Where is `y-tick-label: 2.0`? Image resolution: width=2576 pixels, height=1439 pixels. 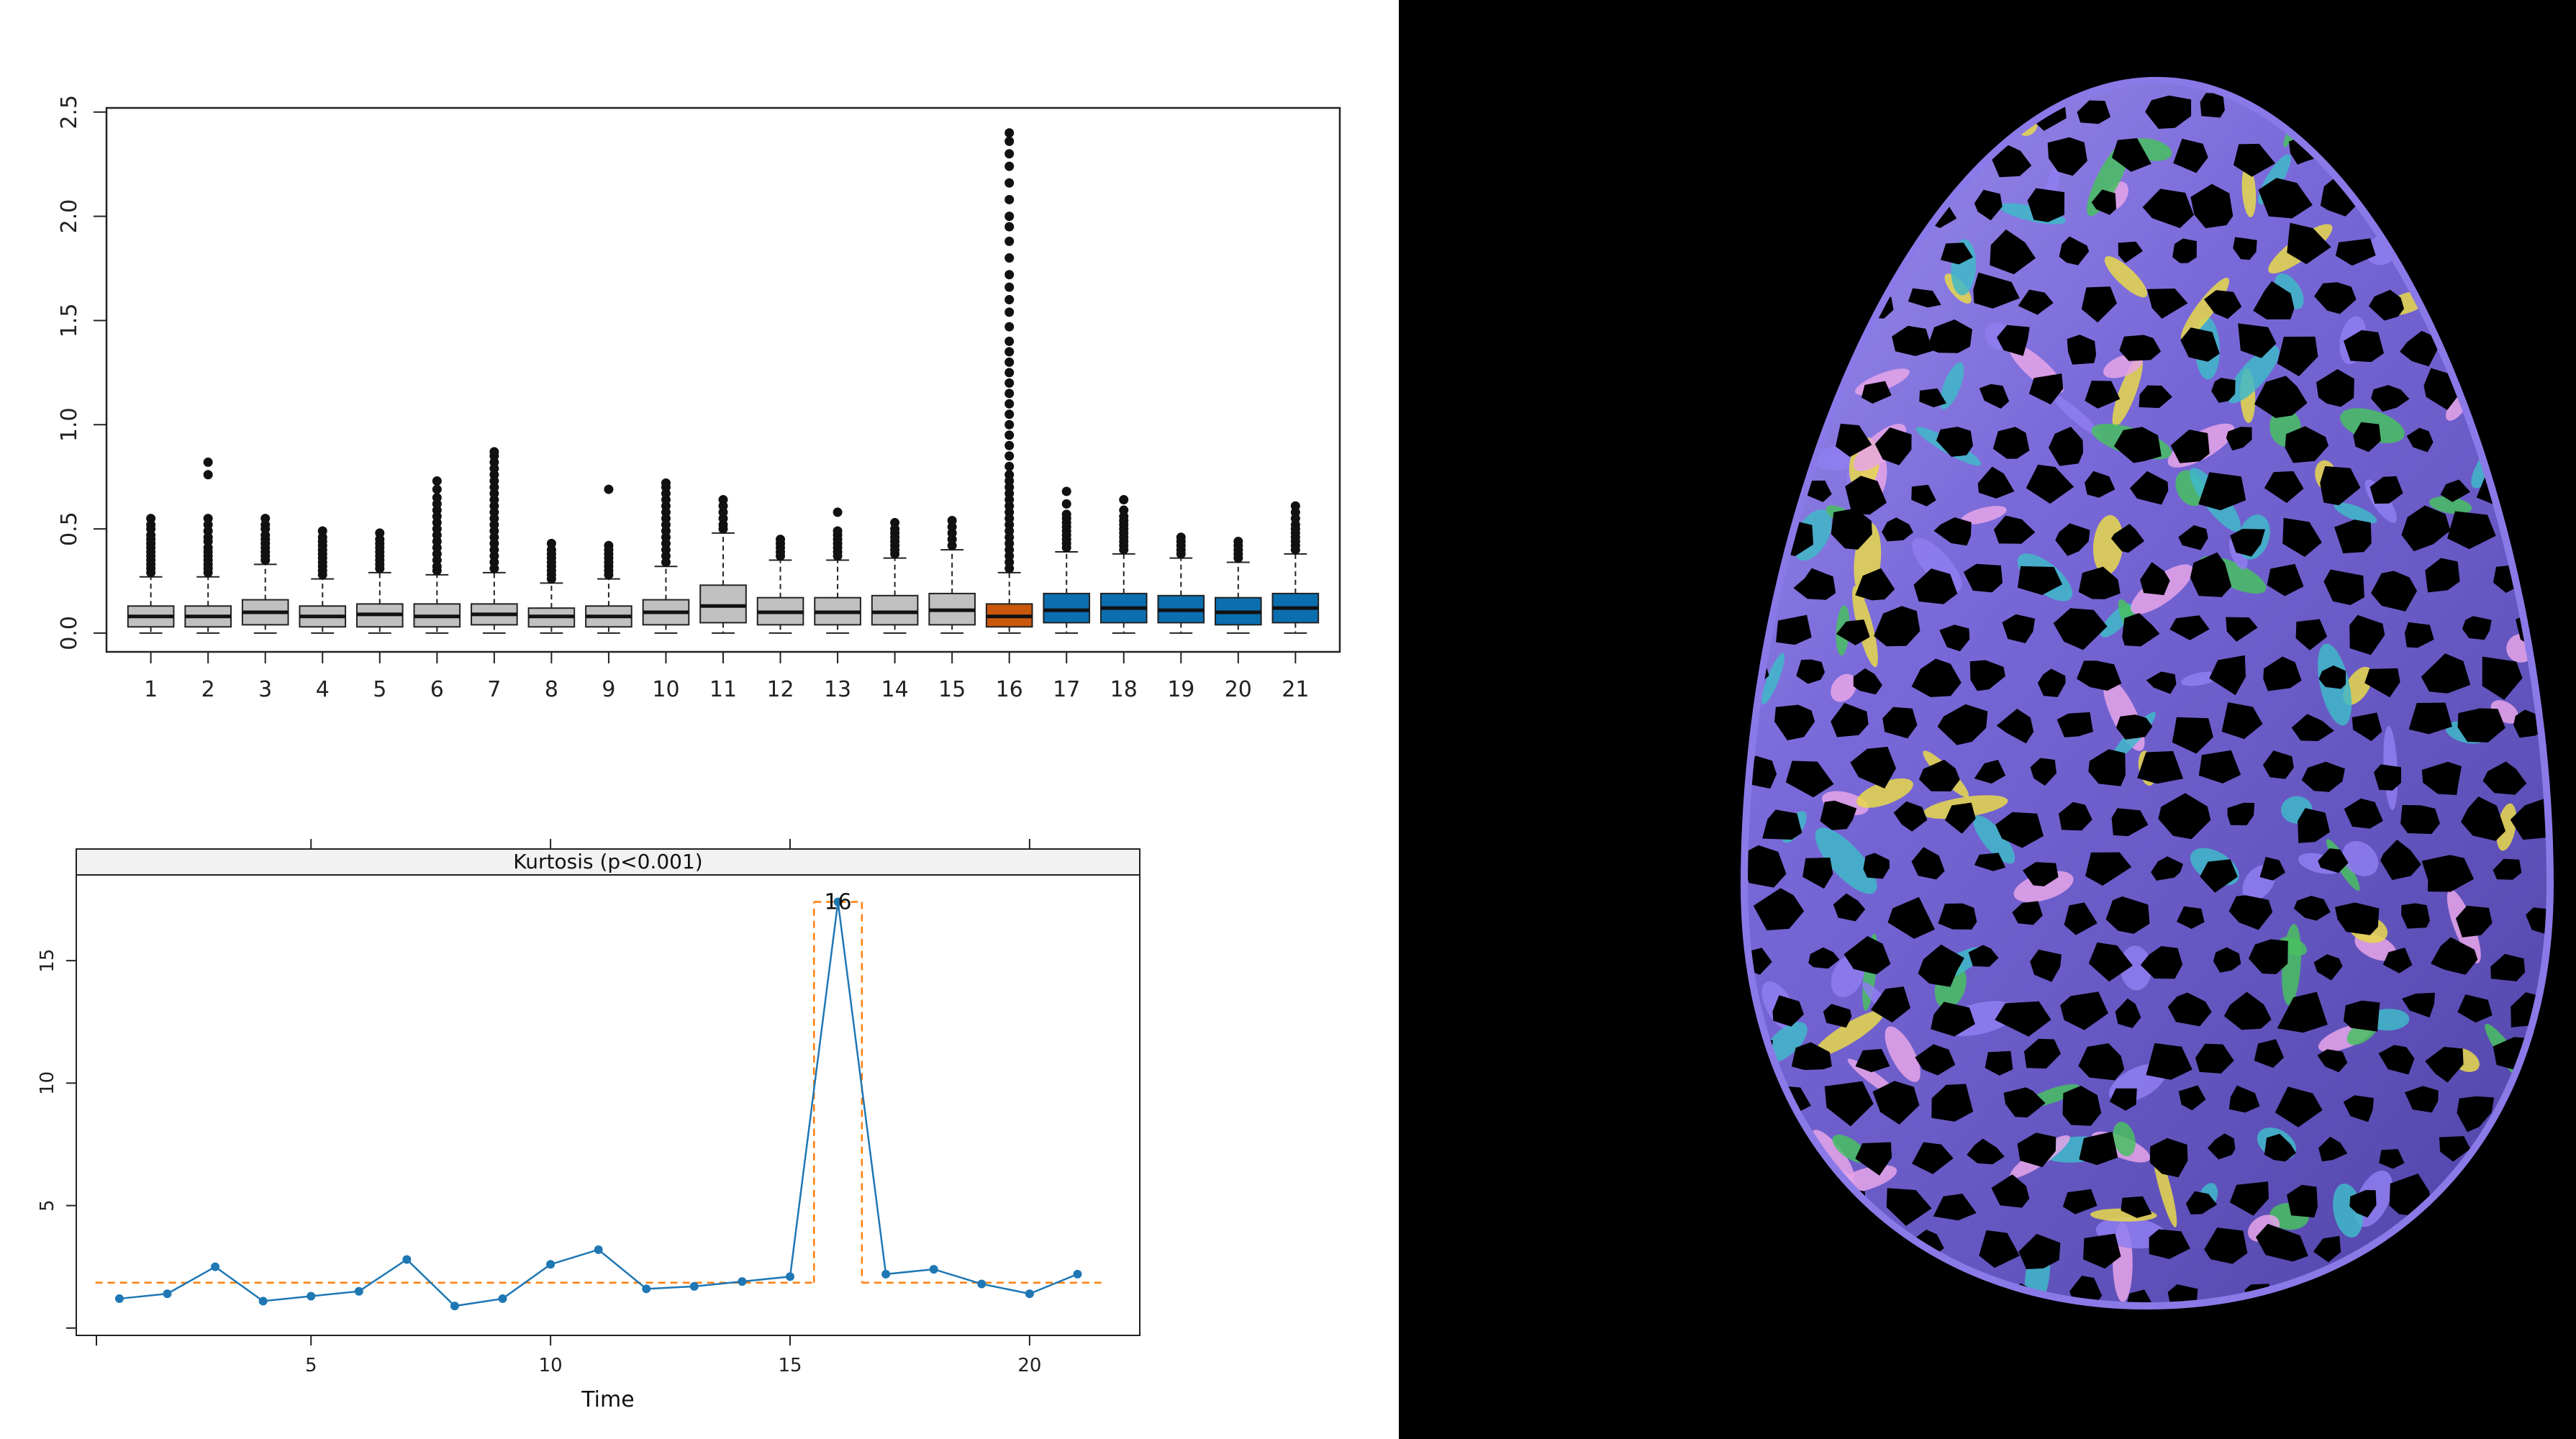 y-tick-label: 2.0 is located at coordinates (69, 216).